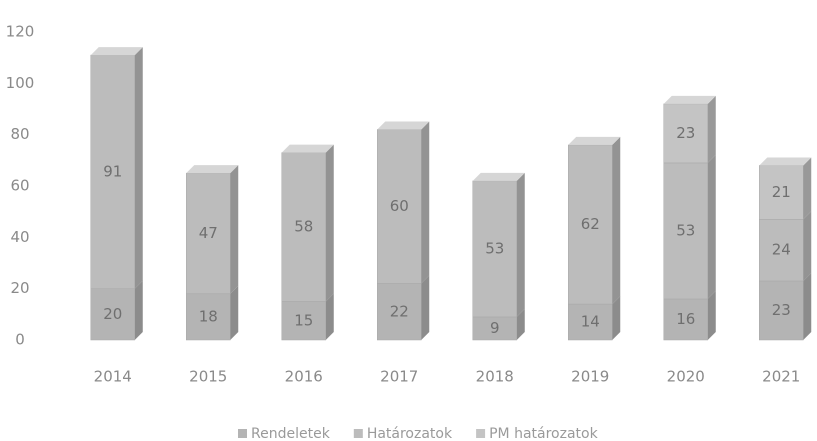 This screenshot has width=817, height=441. What do you see at coordinates (304, 377) in the screenshot?
I see `x-tick-label: 2016` at bounding box center [304, 377].